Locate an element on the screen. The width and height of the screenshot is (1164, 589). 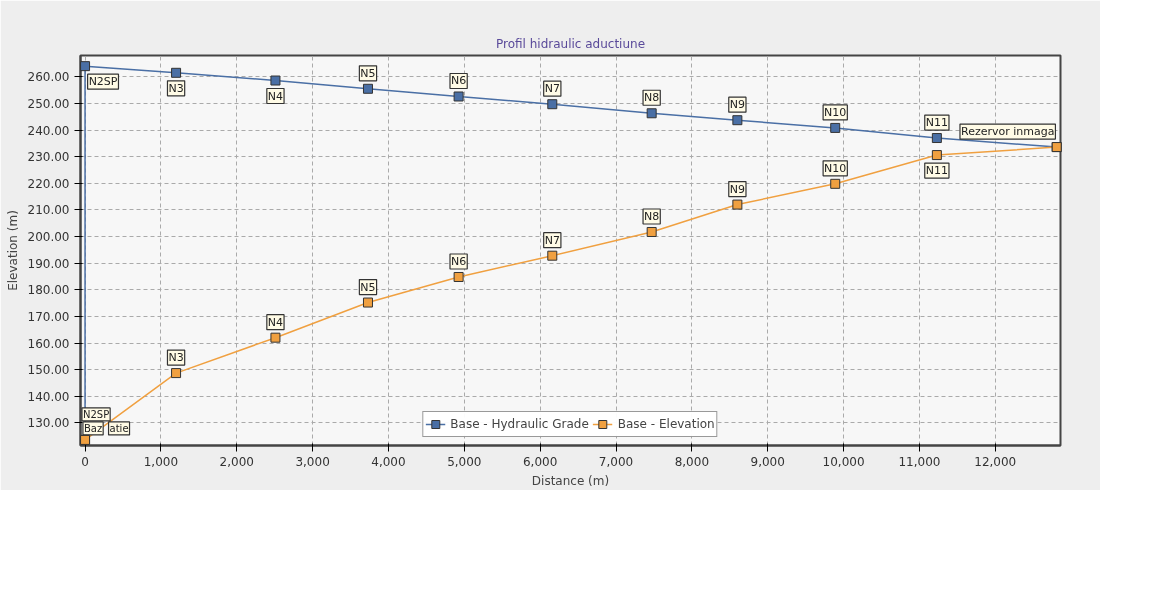
x-tick-label: 3,000 is located at coordinates (312, 461).